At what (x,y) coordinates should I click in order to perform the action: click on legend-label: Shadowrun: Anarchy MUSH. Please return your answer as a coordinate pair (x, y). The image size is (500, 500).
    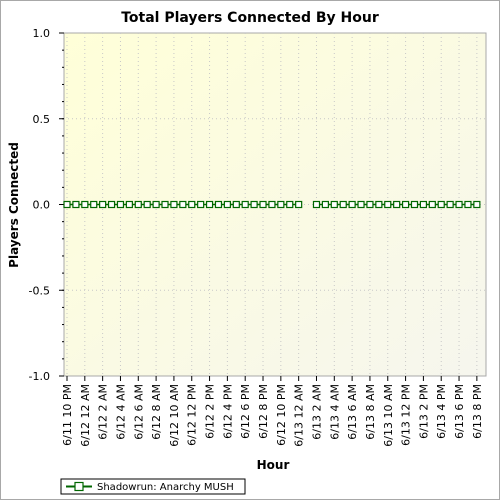
    Looking at the image, I should click on (165, 487).